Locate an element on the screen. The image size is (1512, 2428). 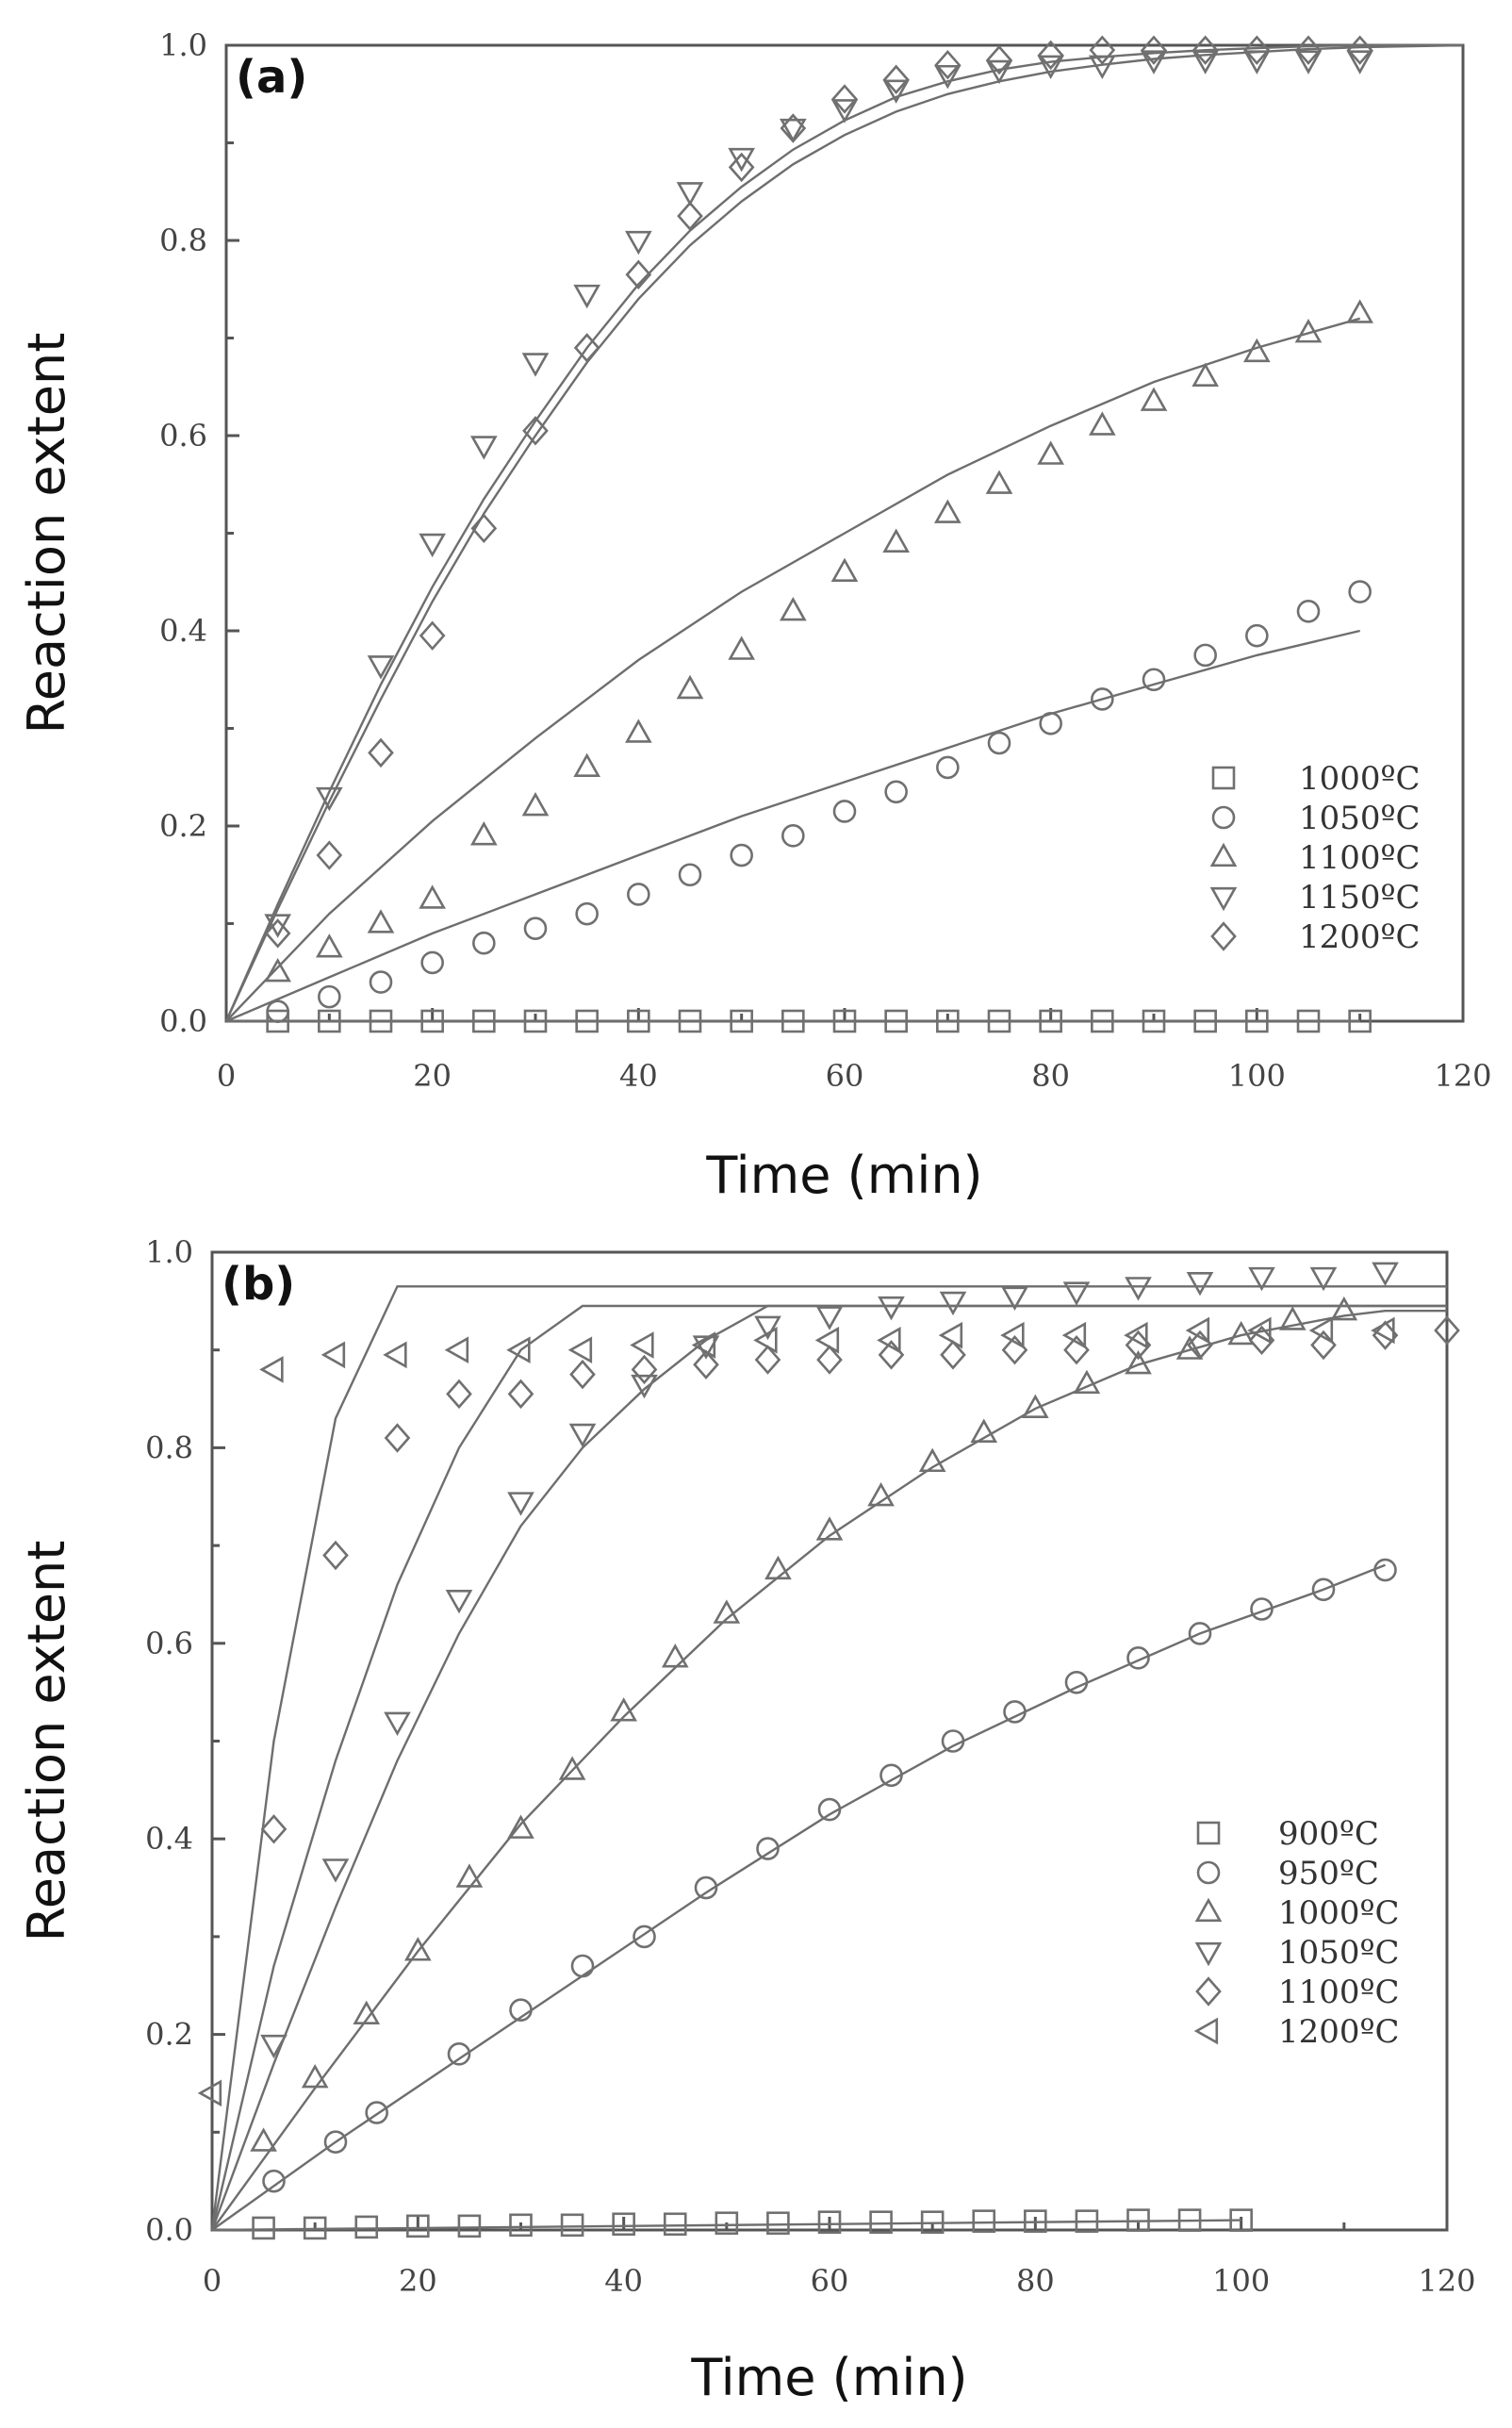
panel-b-legend-label: 950ºC is located at coordinates (1329, 1873).